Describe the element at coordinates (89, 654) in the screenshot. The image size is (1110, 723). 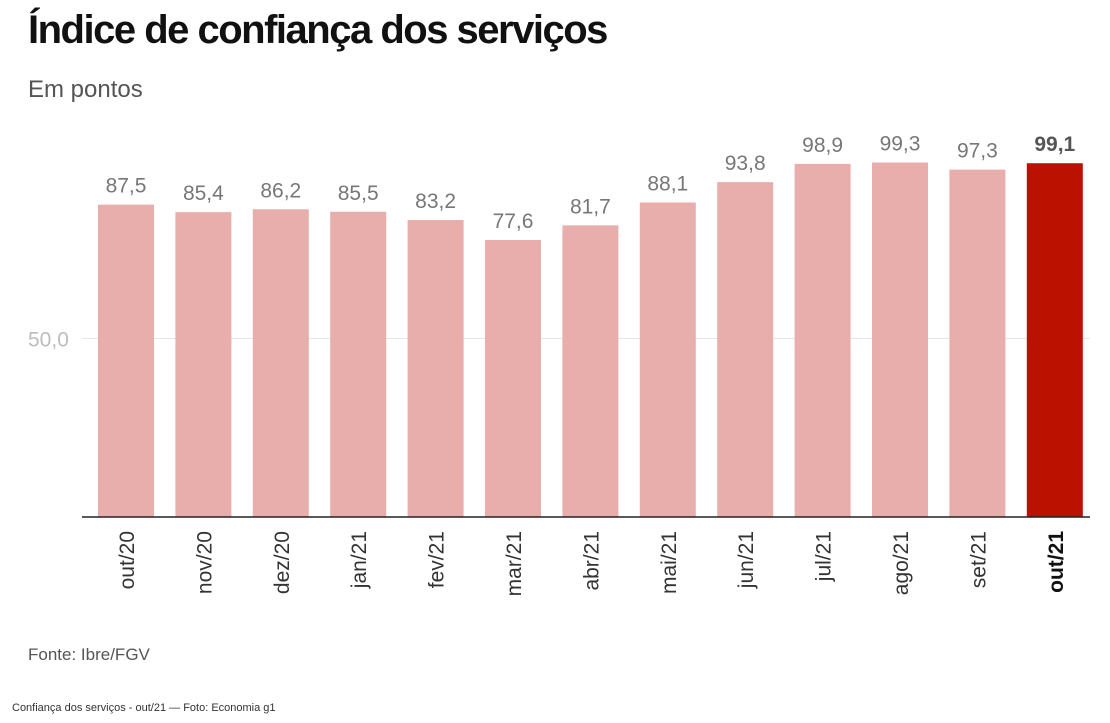
I see `source-note: Fonte: Ibre/FGV` at that location.